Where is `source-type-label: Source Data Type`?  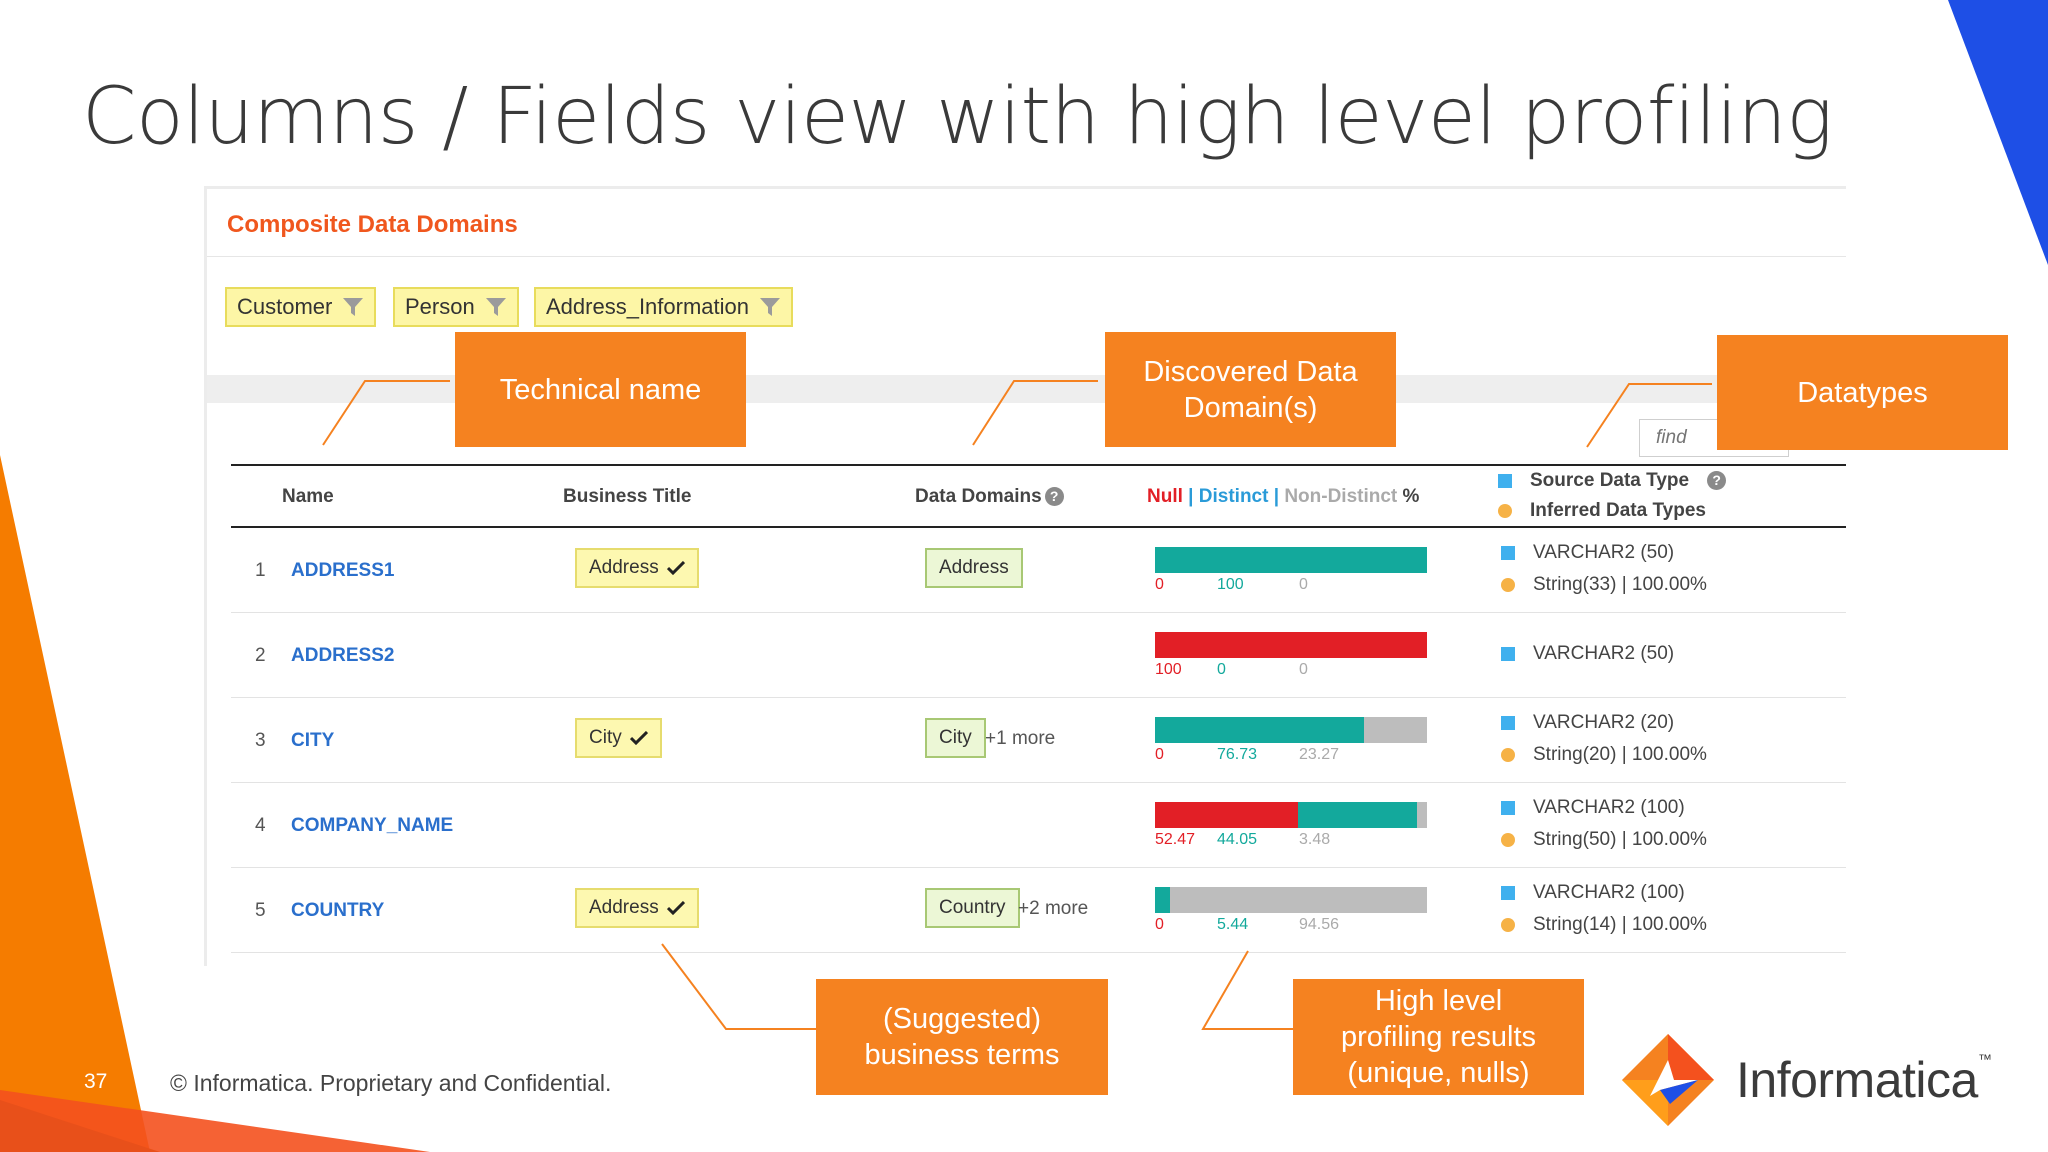
source-type-label: Source Data Type is located at coordinates (1610, 480).